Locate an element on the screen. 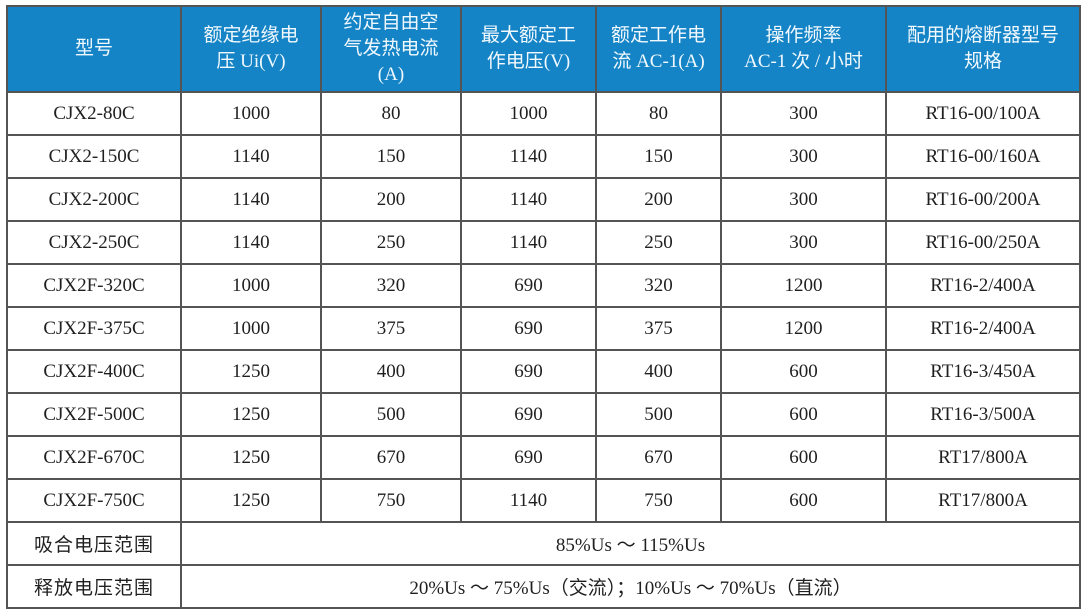  col-header-fuse-spec: 配用的熔断器型号规格 is located at coordinates (983, 49).